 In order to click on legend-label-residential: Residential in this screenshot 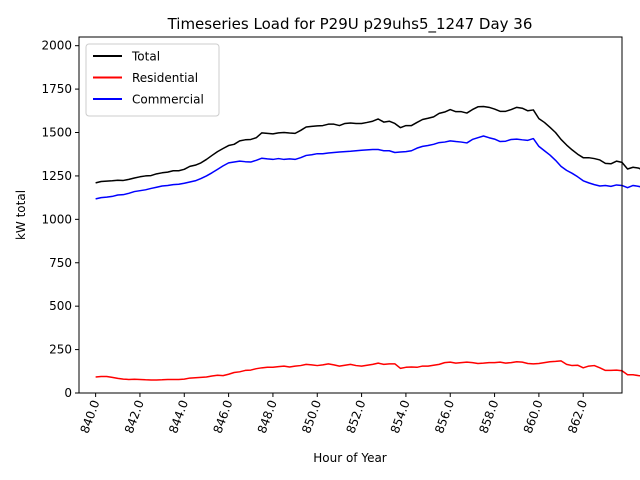, I will do `click(165, 78)`.